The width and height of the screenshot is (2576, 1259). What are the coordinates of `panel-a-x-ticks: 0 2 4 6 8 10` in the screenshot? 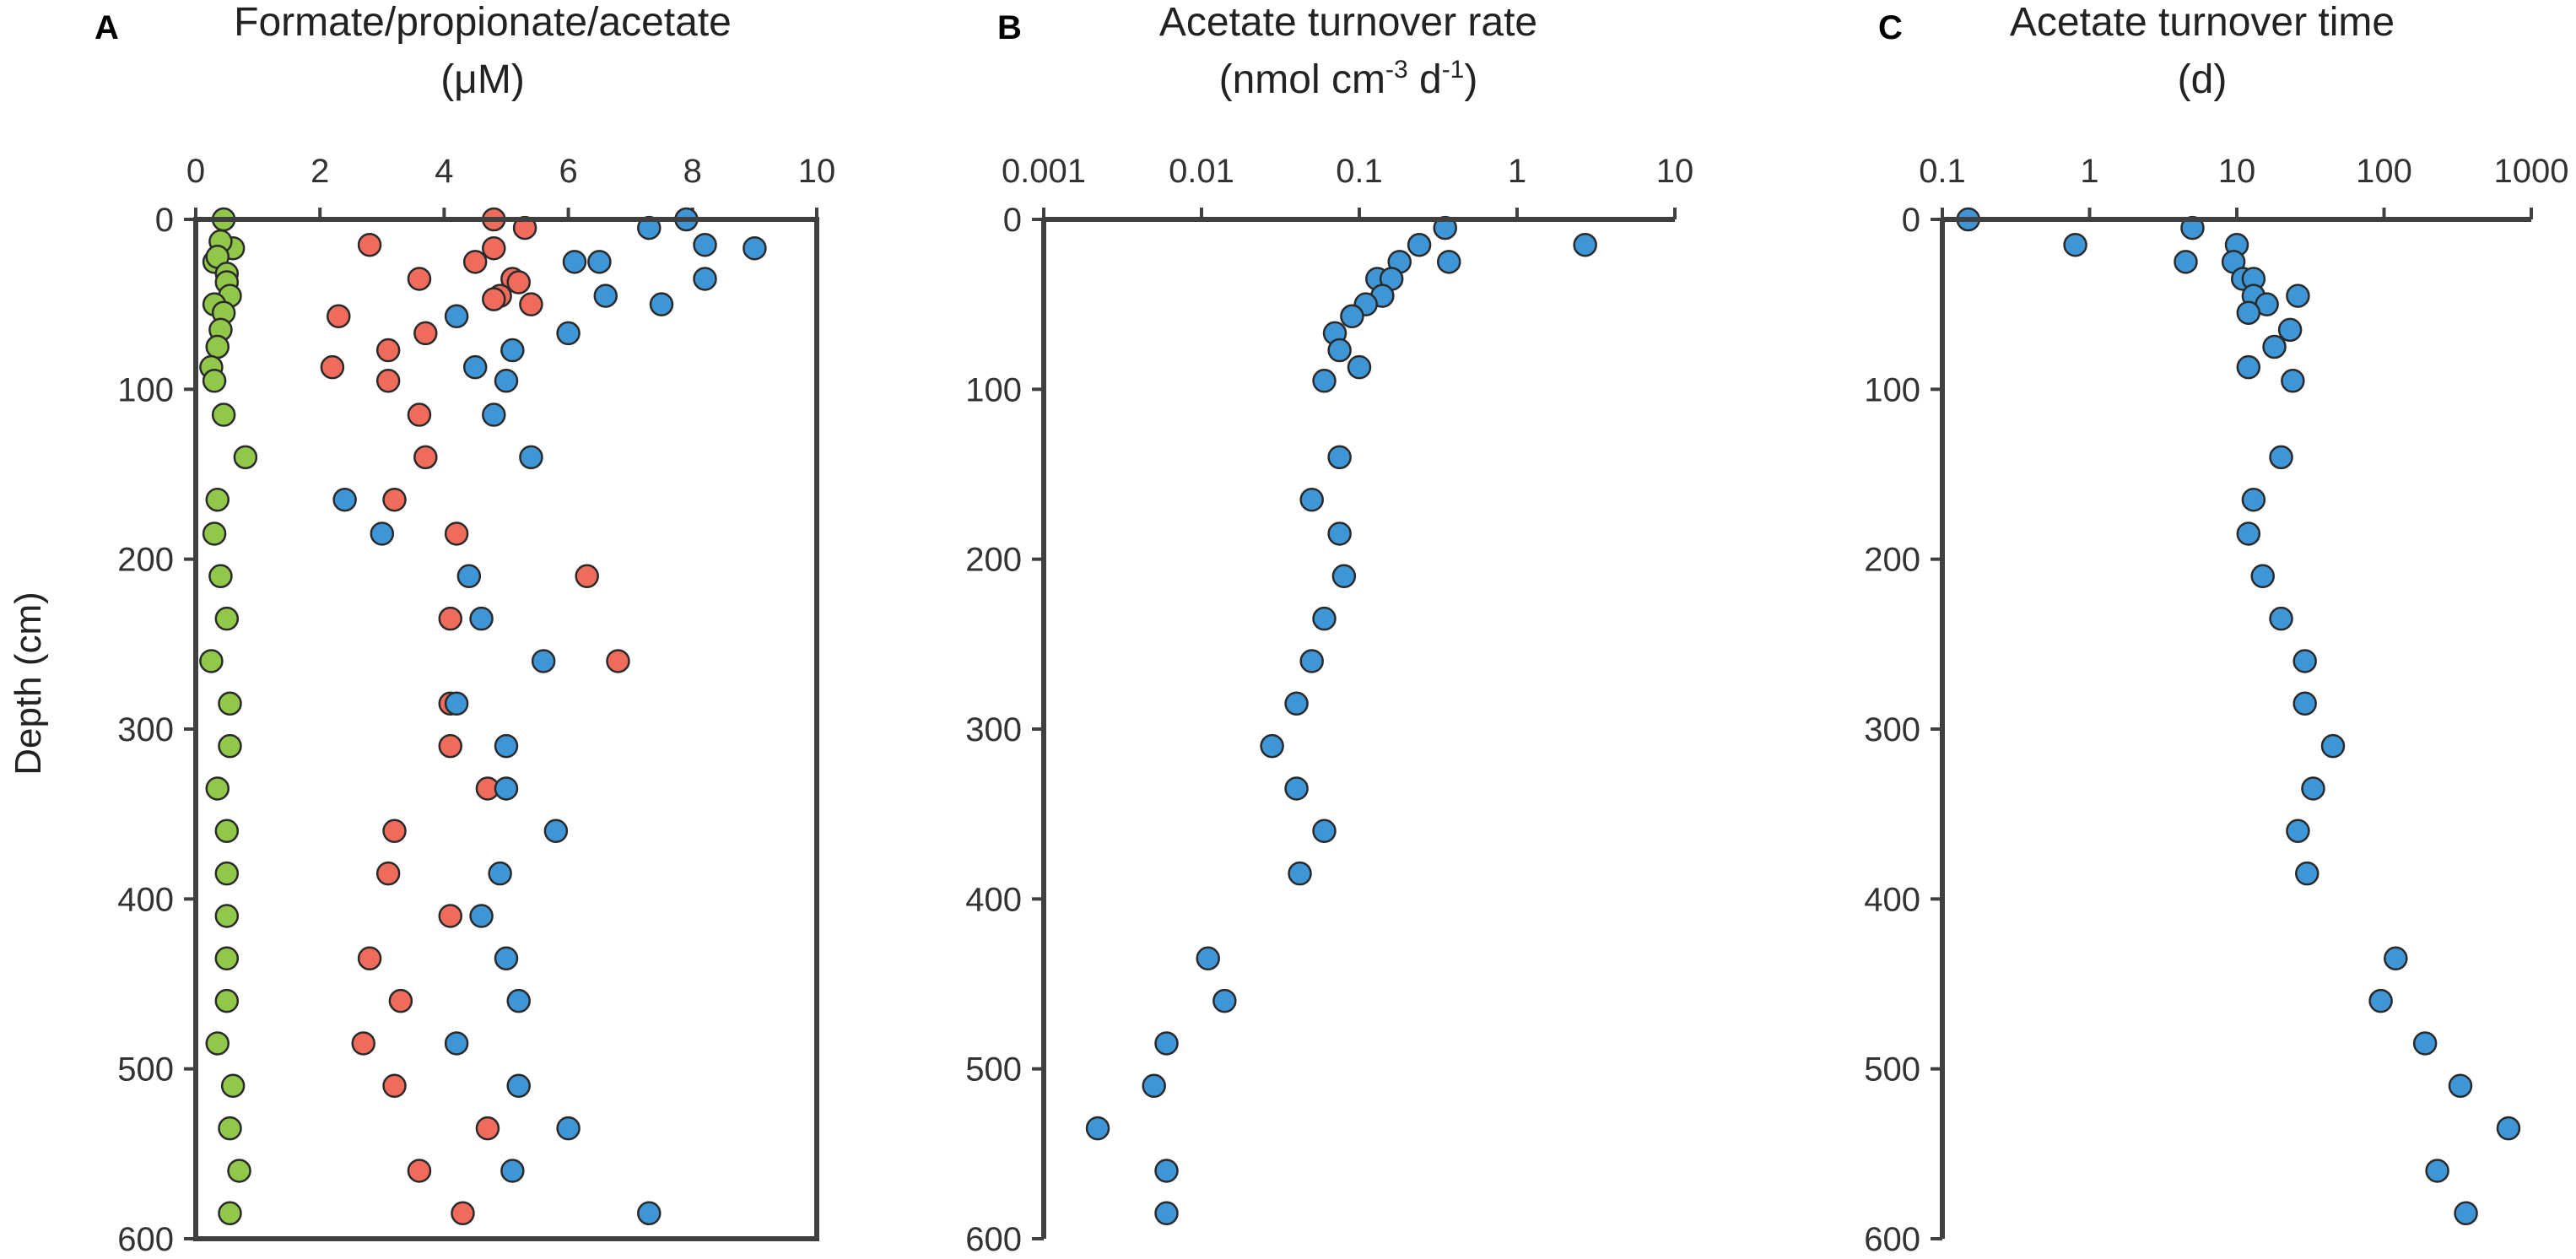 It's located at (511, 186).